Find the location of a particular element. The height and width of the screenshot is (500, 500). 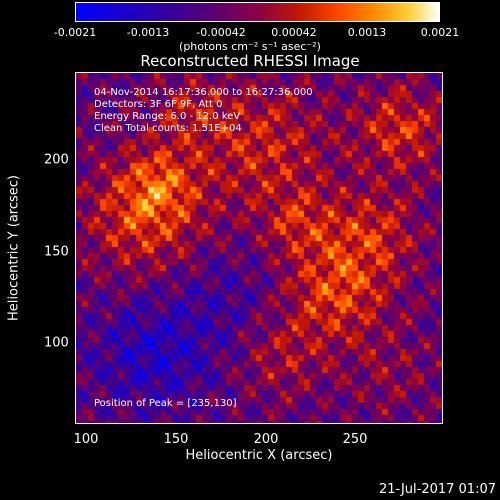

colorbar-tick-label: -0.0021 is located at coordinates (75, 32).